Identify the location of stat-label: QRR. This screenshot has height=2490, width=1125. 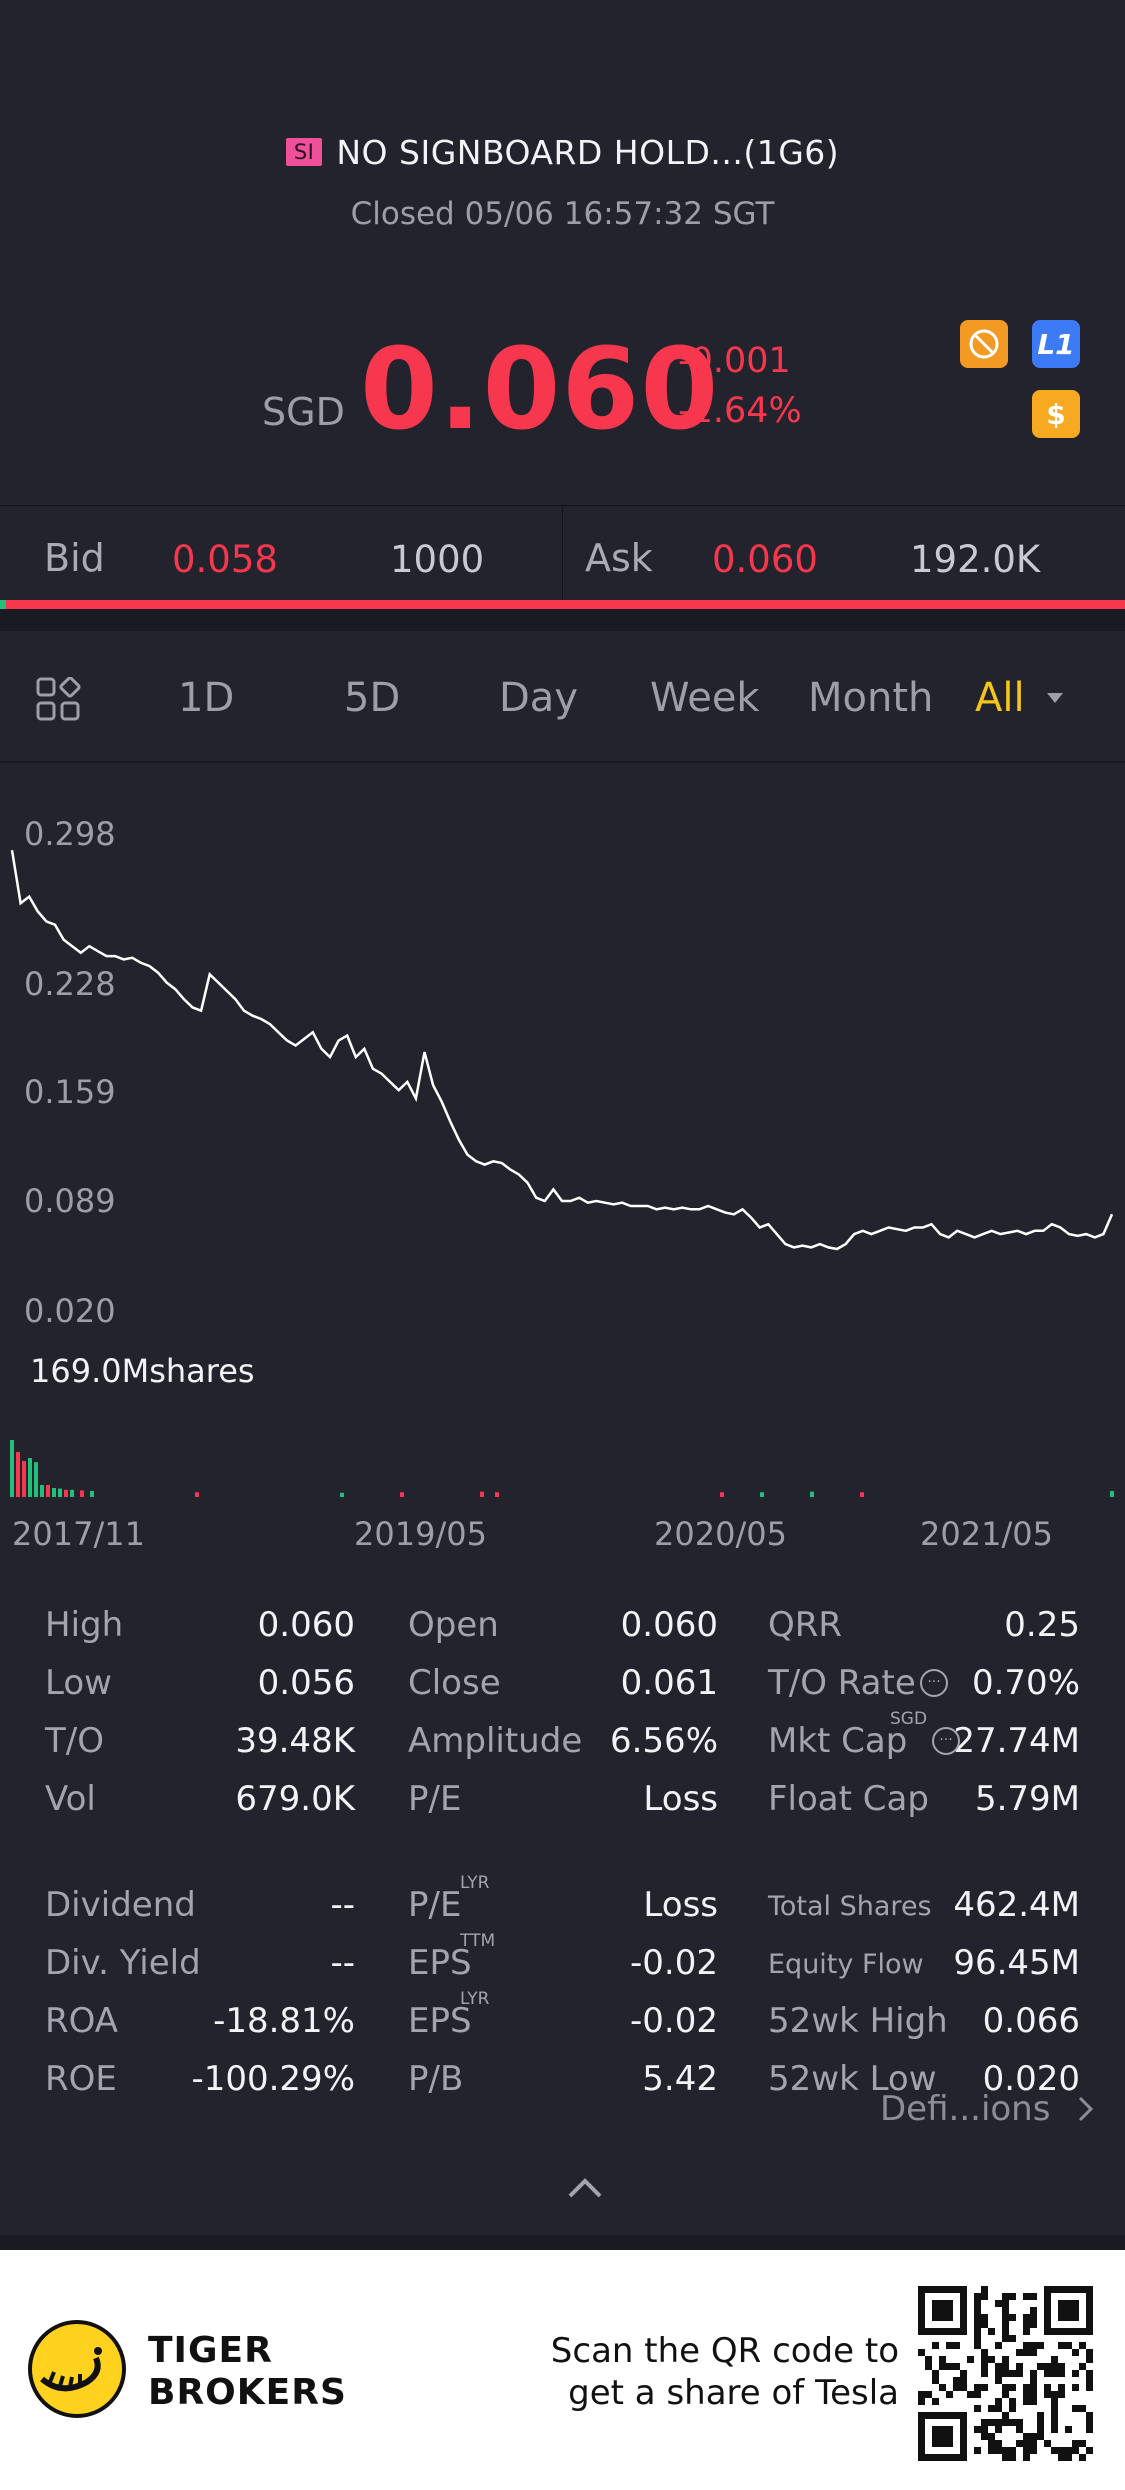
(805, 1625).